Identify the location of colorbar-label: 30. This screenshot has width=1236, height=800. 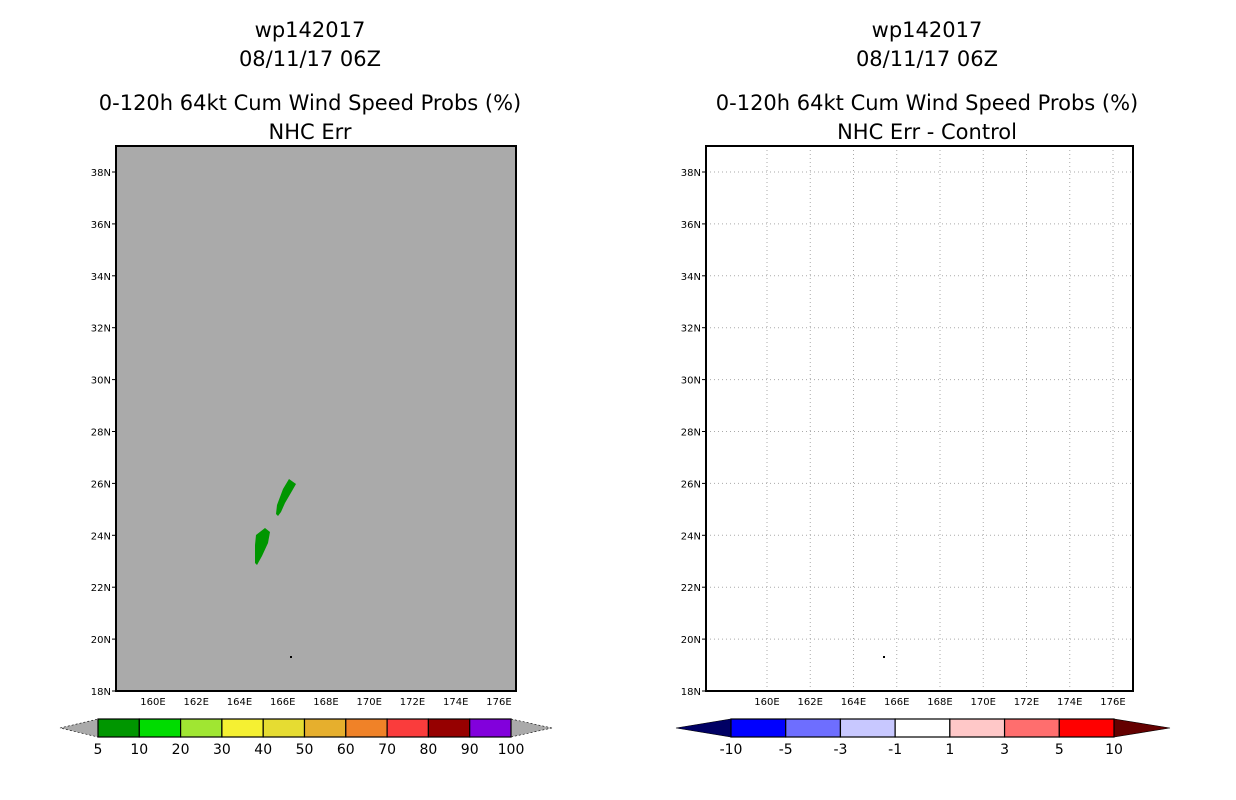
(222, 750).